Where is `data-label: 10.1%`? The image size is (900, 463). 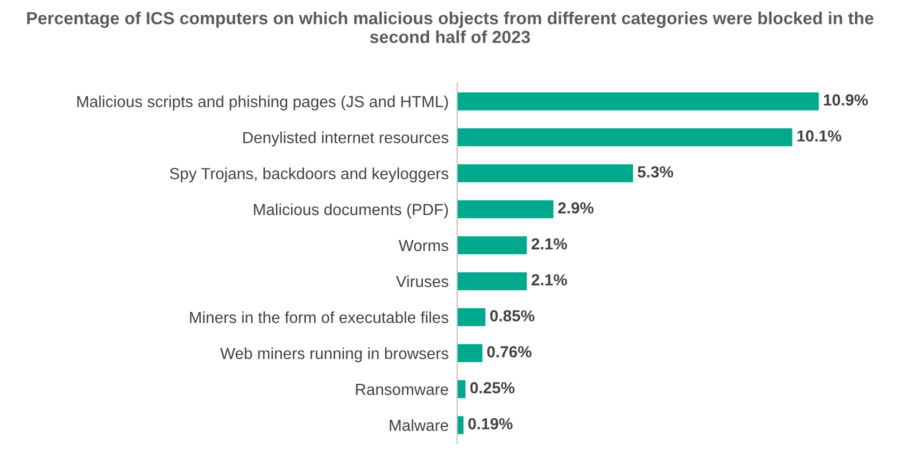
data-label: 10.1% is located at coordinates (819, 136).